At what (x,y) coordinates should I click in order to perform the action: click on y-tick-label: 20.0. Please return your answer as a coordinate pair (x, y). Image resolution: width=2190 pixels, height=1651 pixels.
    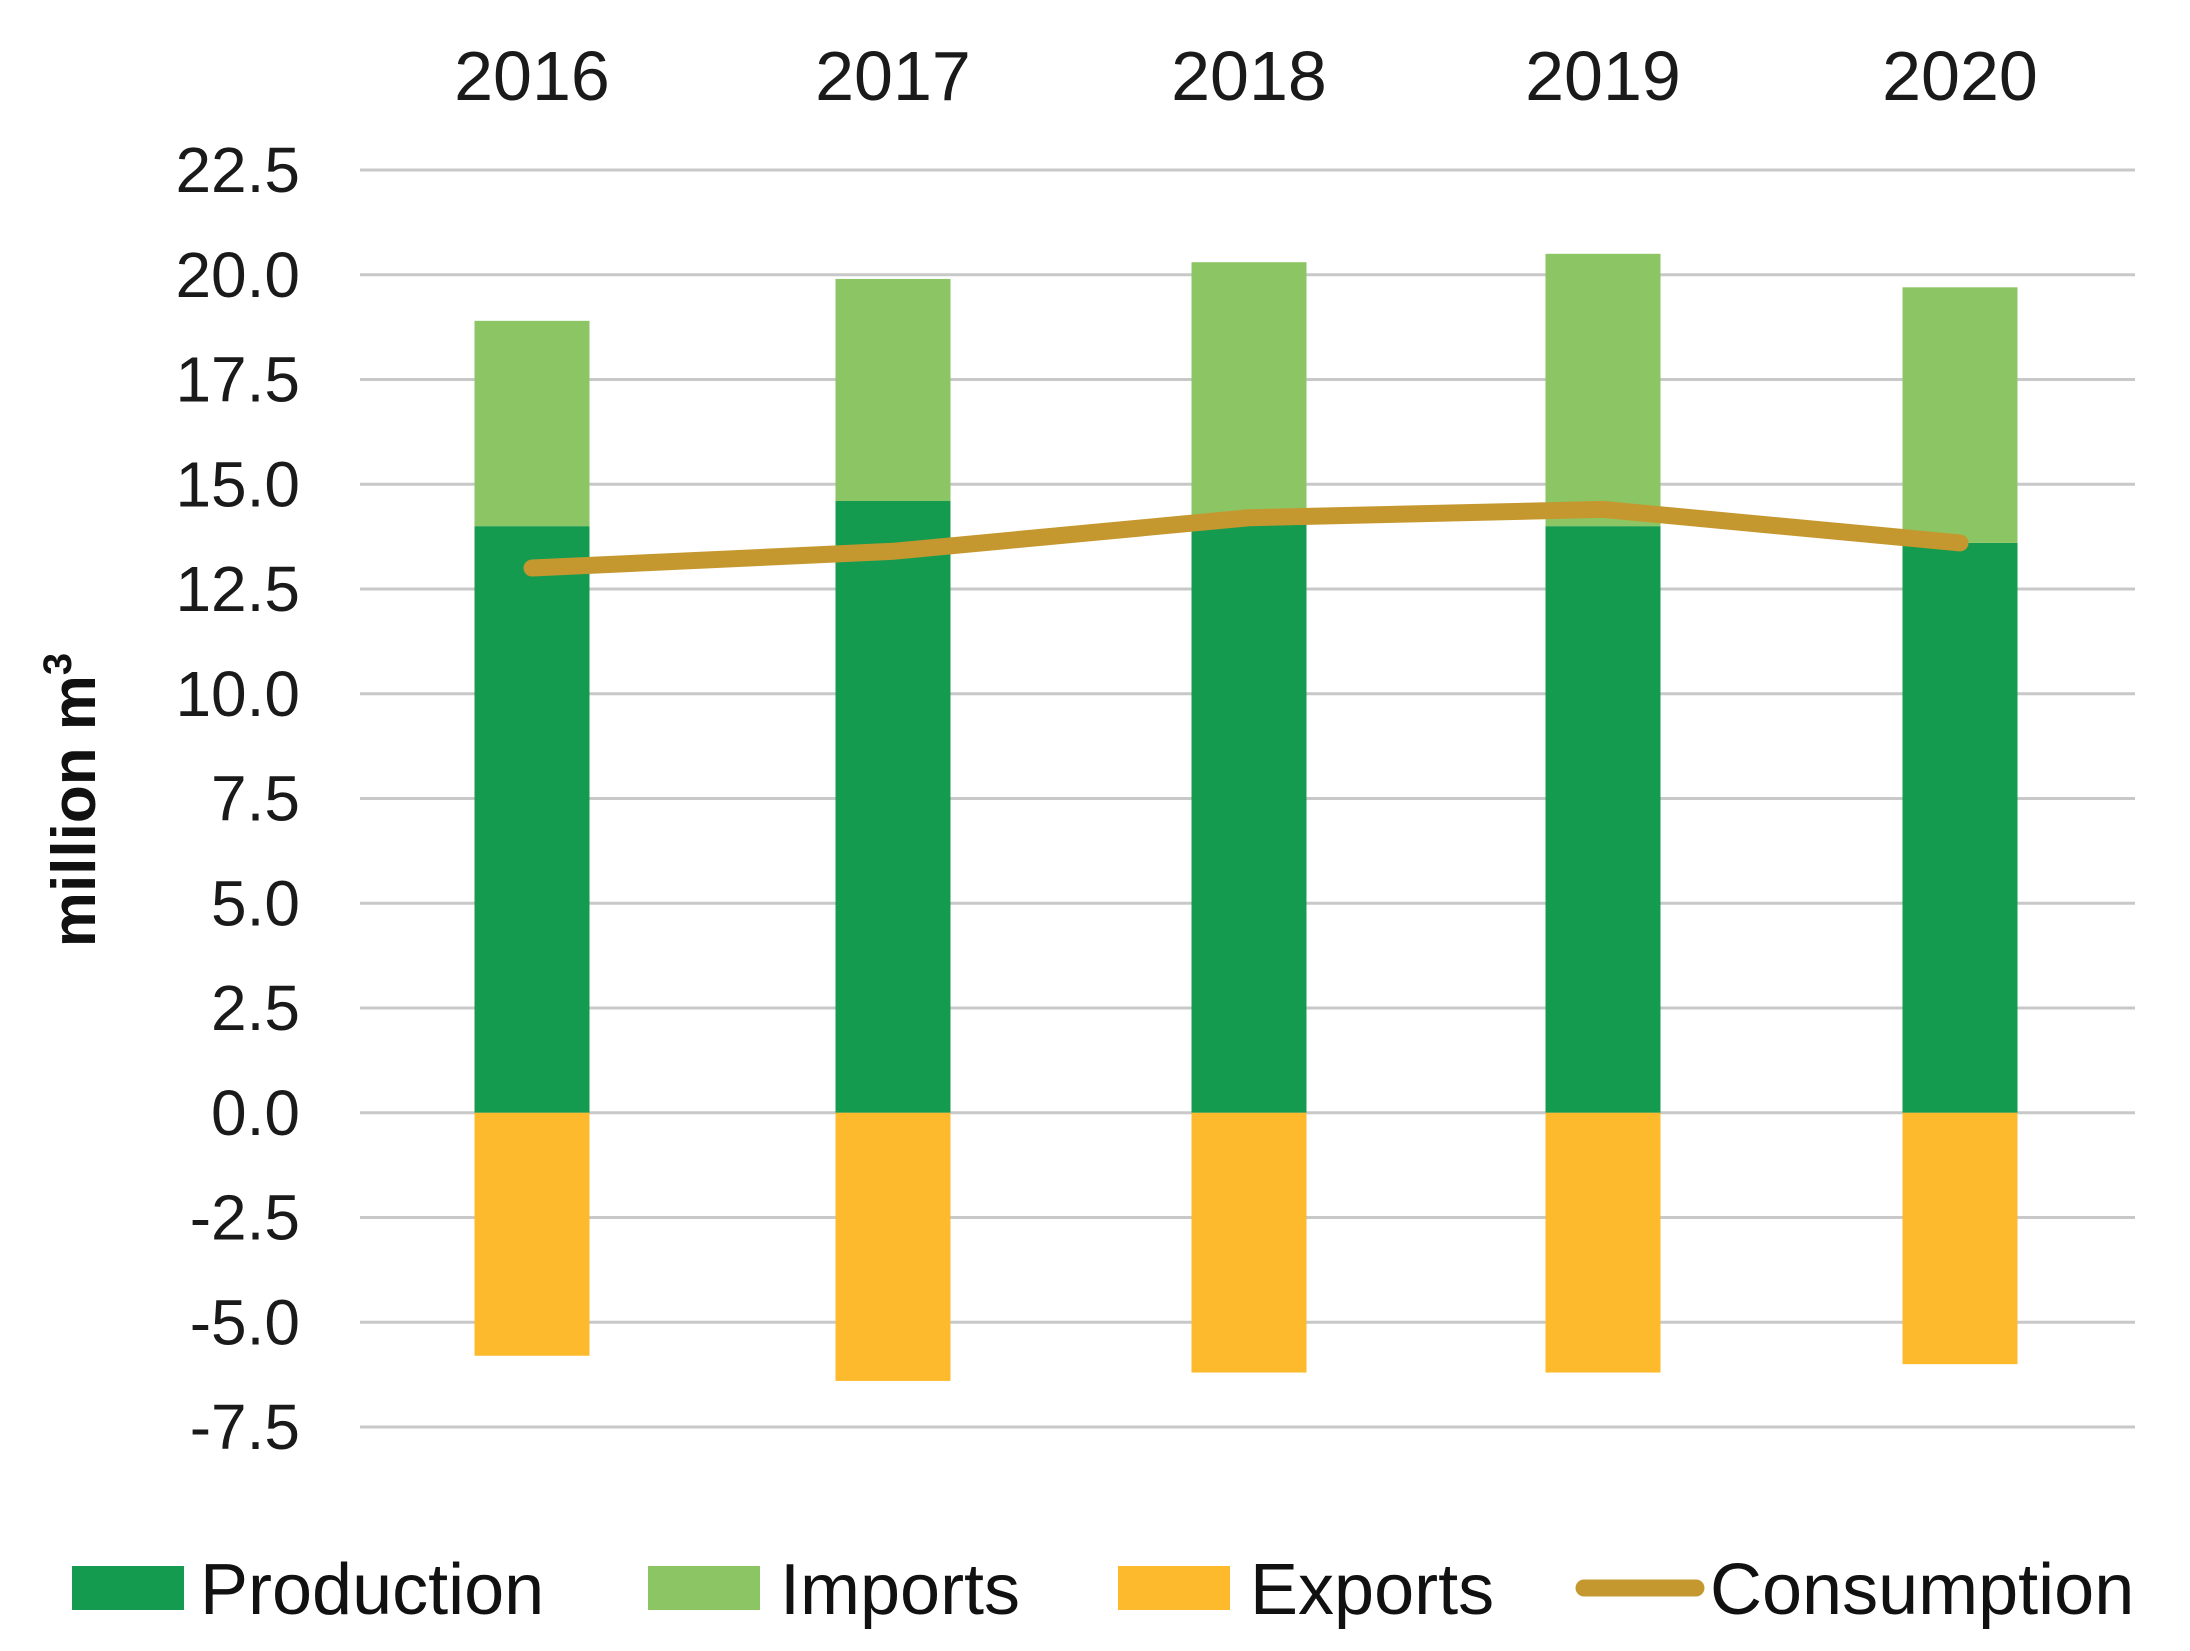
    Looking at the image, I should click on (237, 275).